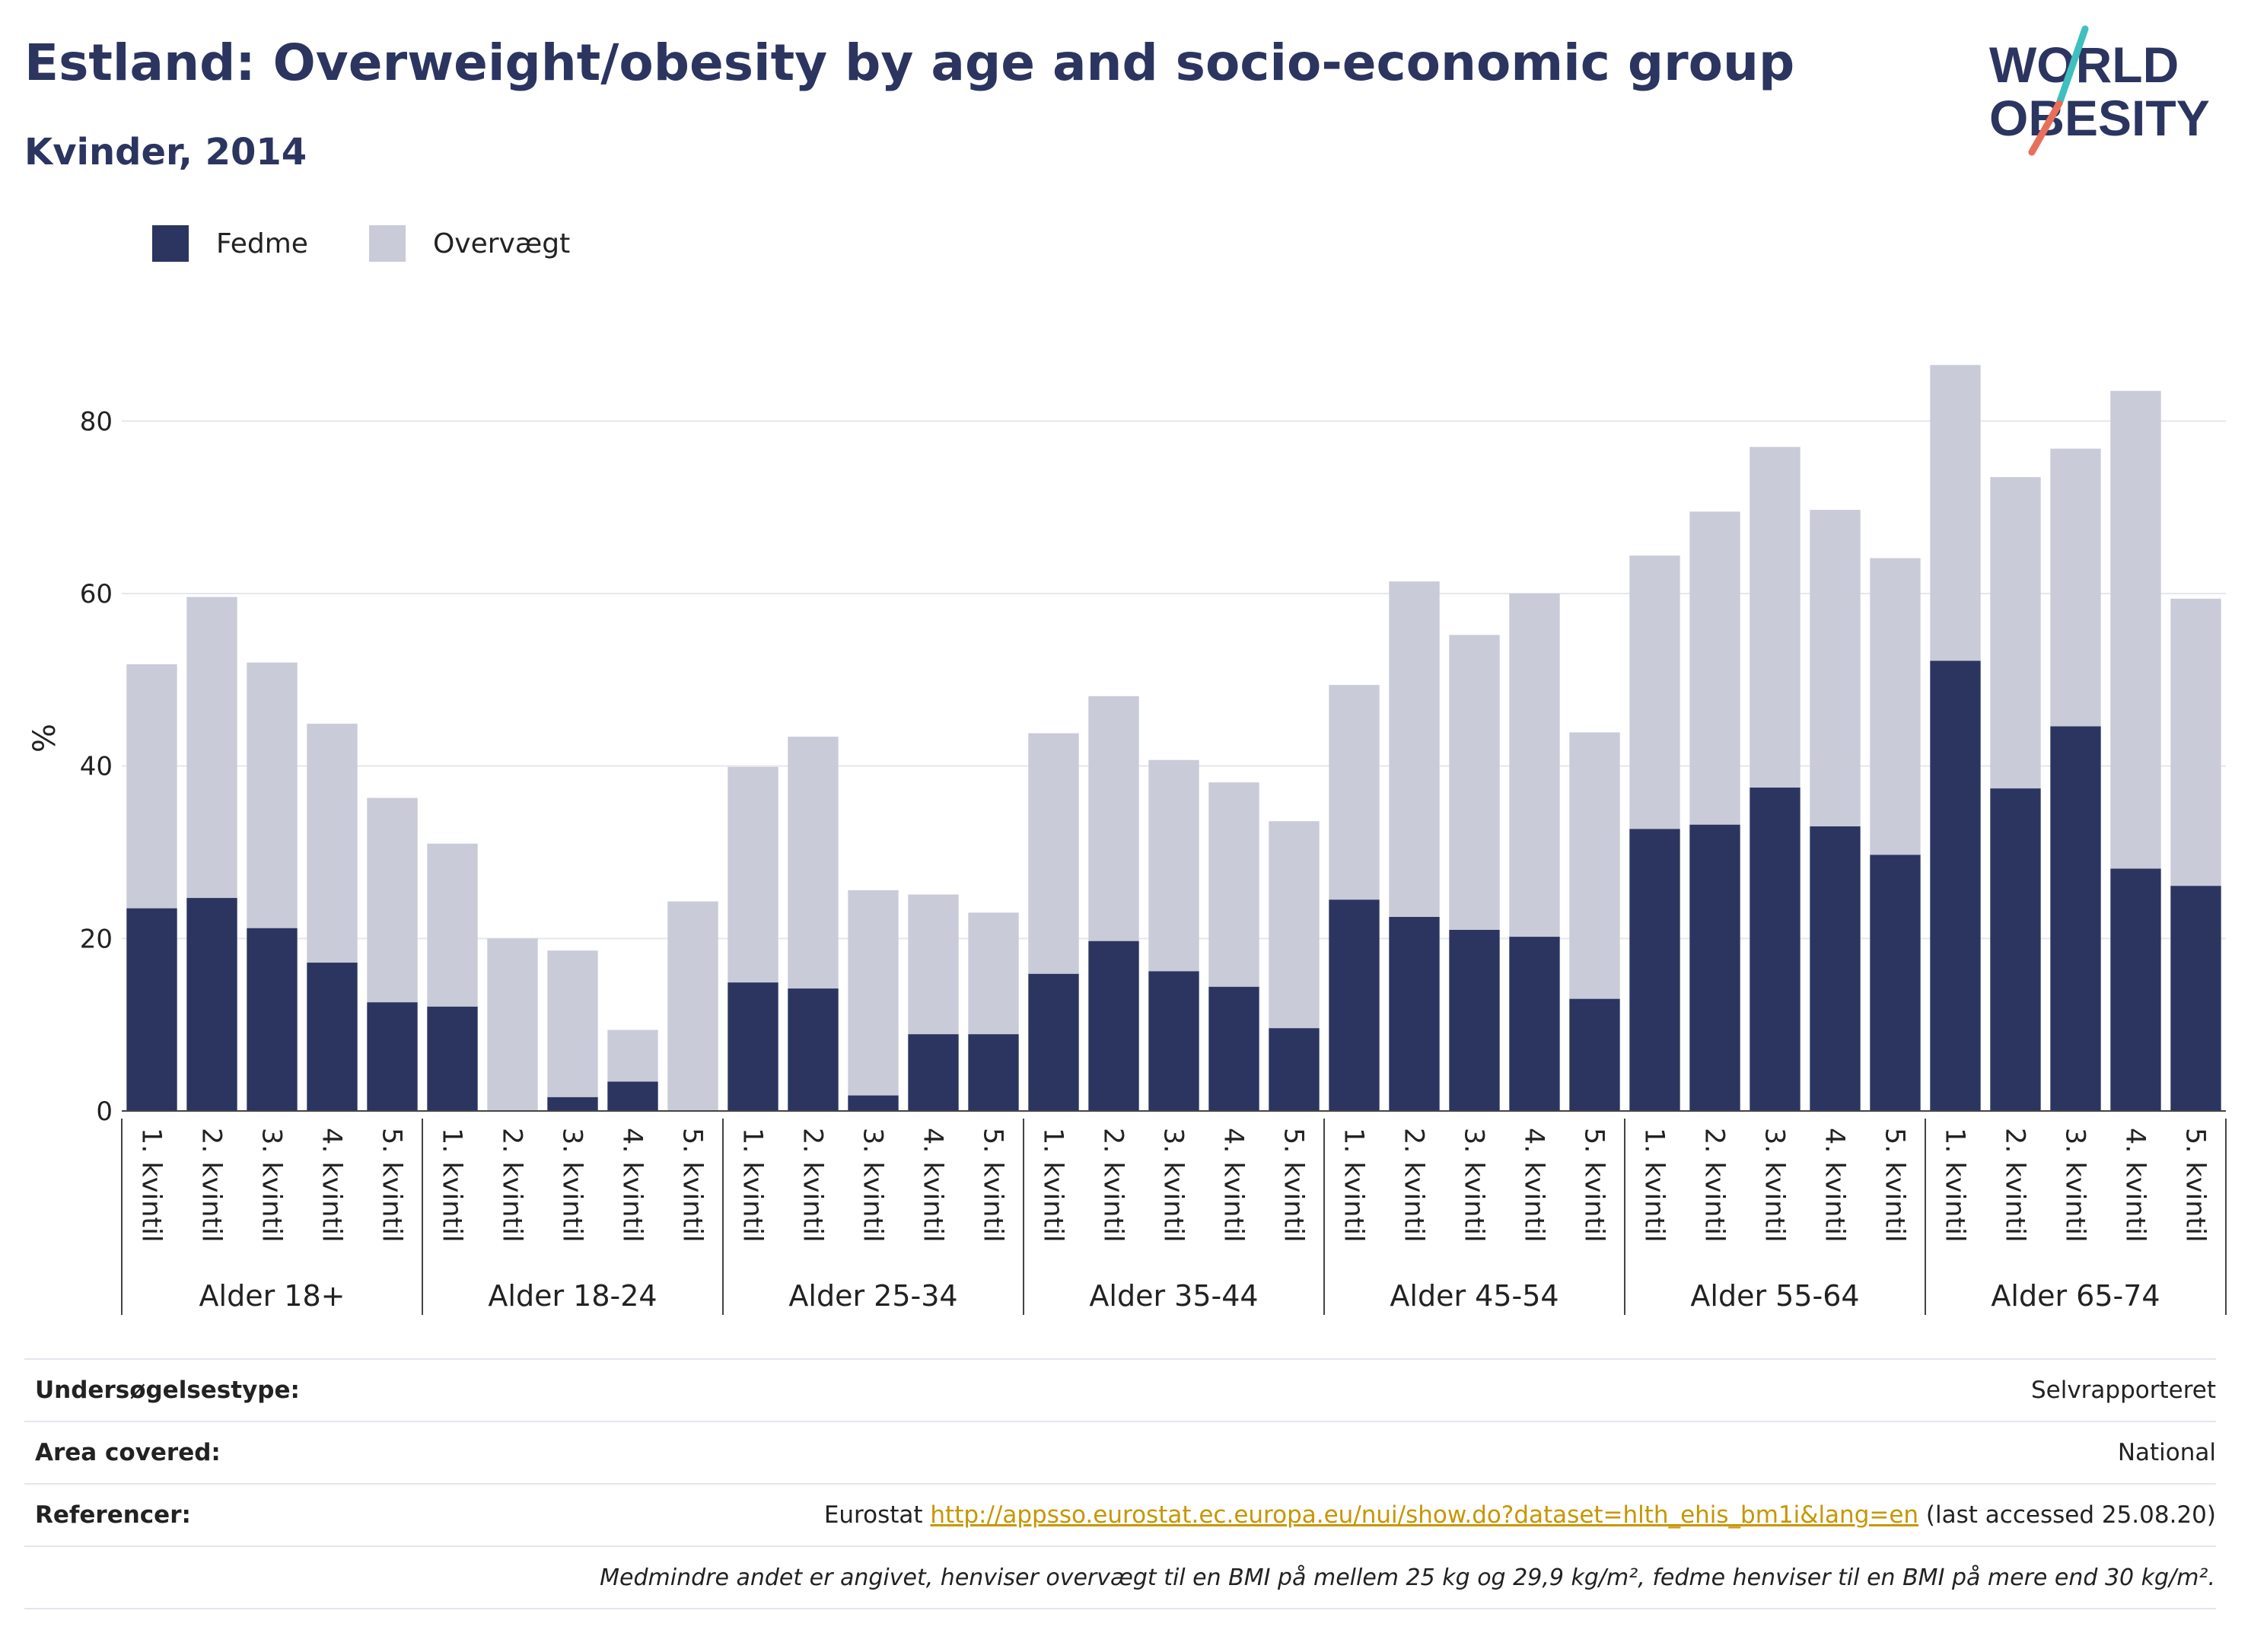  I want to click on y-tick-label: 60, so click(96, 594).